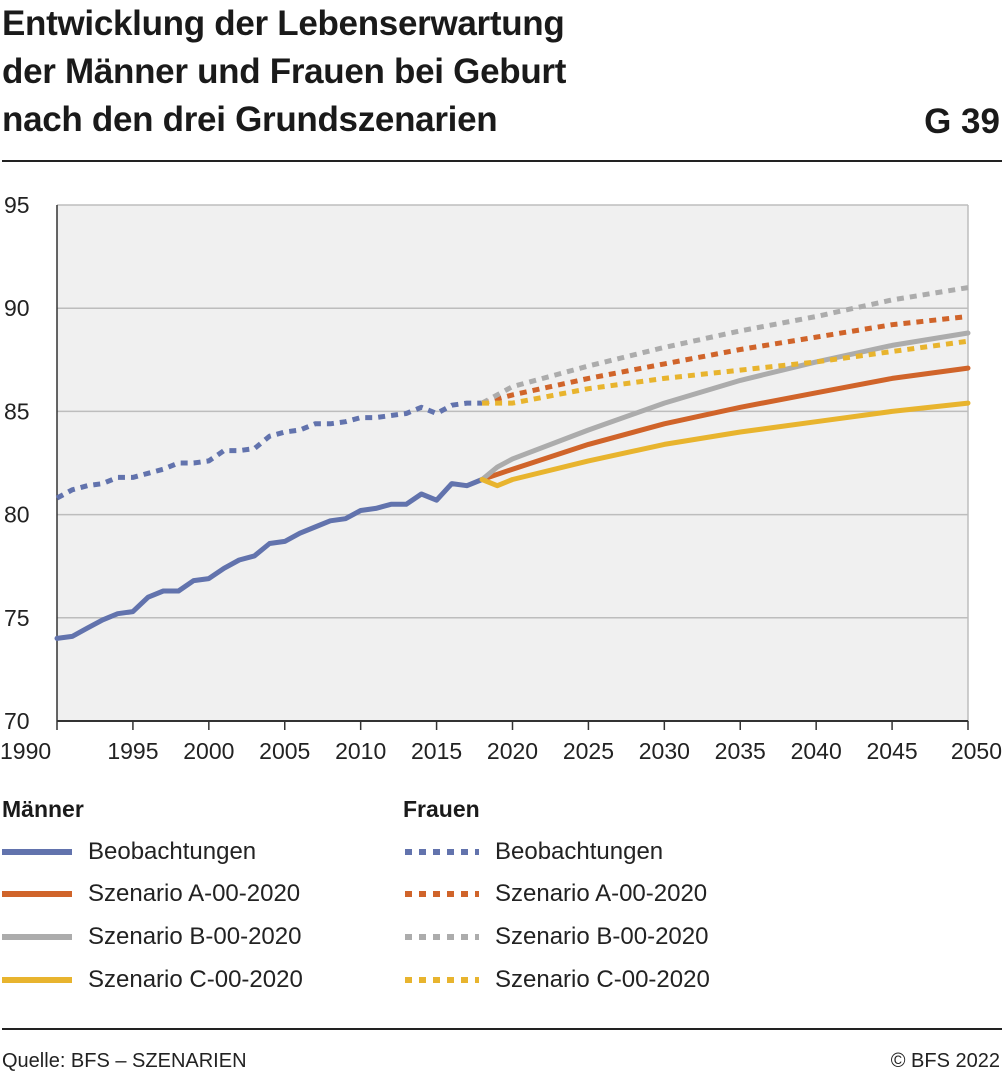  What do you see at coordinates (442, 894) in the screenshot?
I see `legend-swatch-dotted-orange` at bounding box center [442, 894].